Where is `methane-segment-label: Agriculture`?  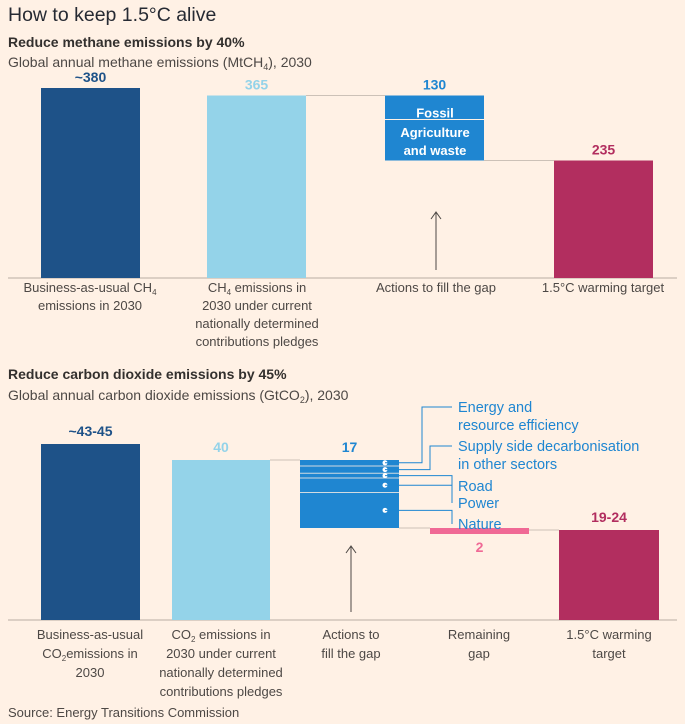
methane-segment-label: Agriculture is located at coordinates (434, 132).